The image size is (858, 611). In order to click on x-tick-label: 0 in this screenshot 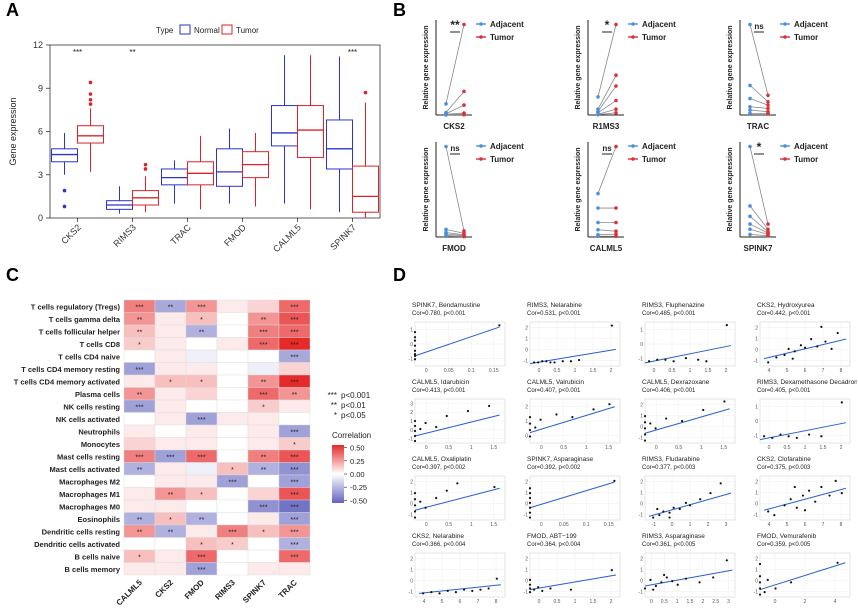, I will do `click(769, 448)`.